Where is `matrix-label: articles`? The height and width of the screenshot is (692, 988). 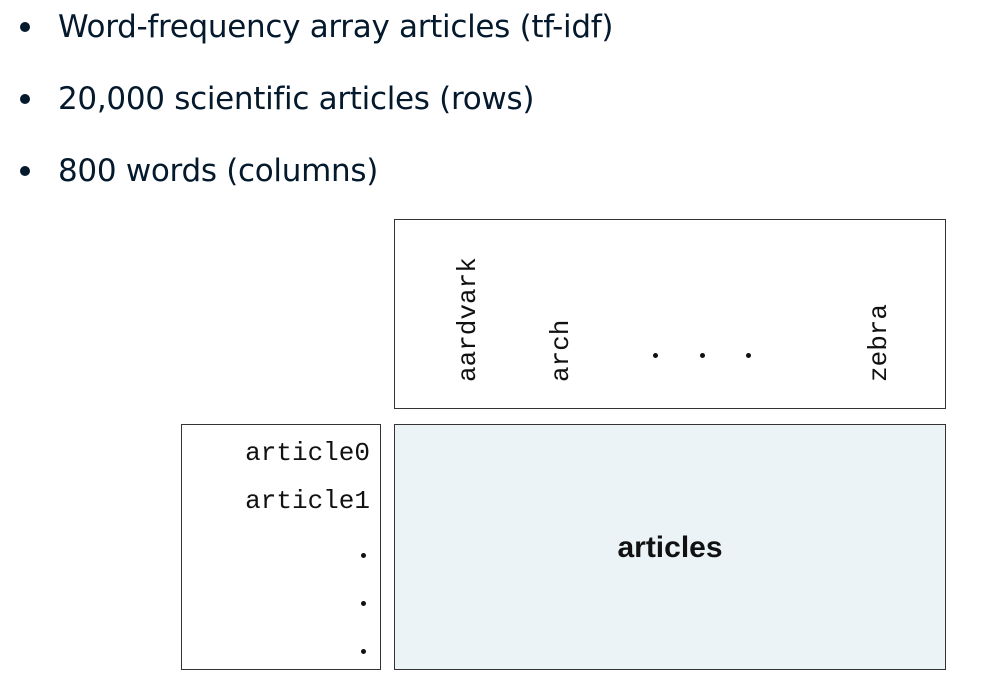 matrix-label: articles is located at coordinates (670, 547).